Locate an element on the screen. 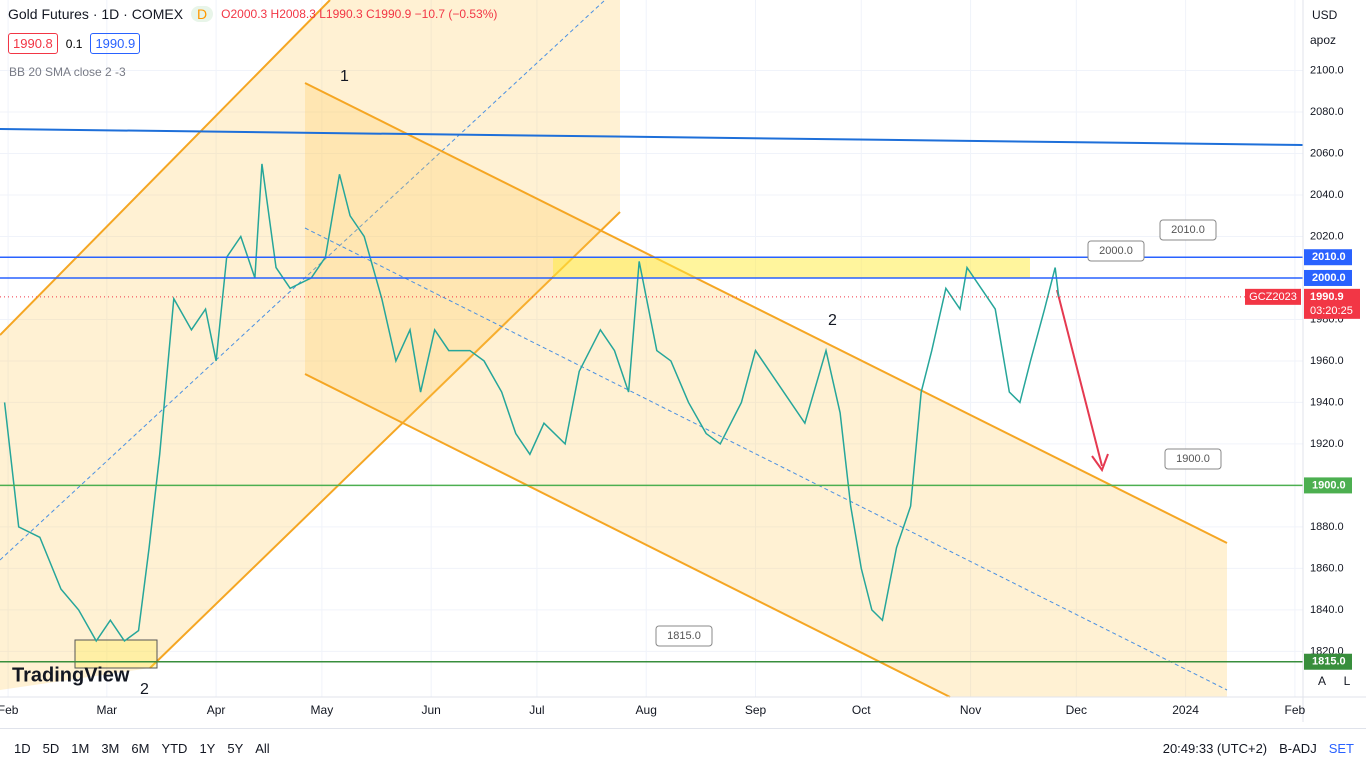 This screenshot has width=1366, height=768. timeframes: 1D 5D 1M 3M 6M YTD 1Y 5Y All is located at coordinates (142, 748).